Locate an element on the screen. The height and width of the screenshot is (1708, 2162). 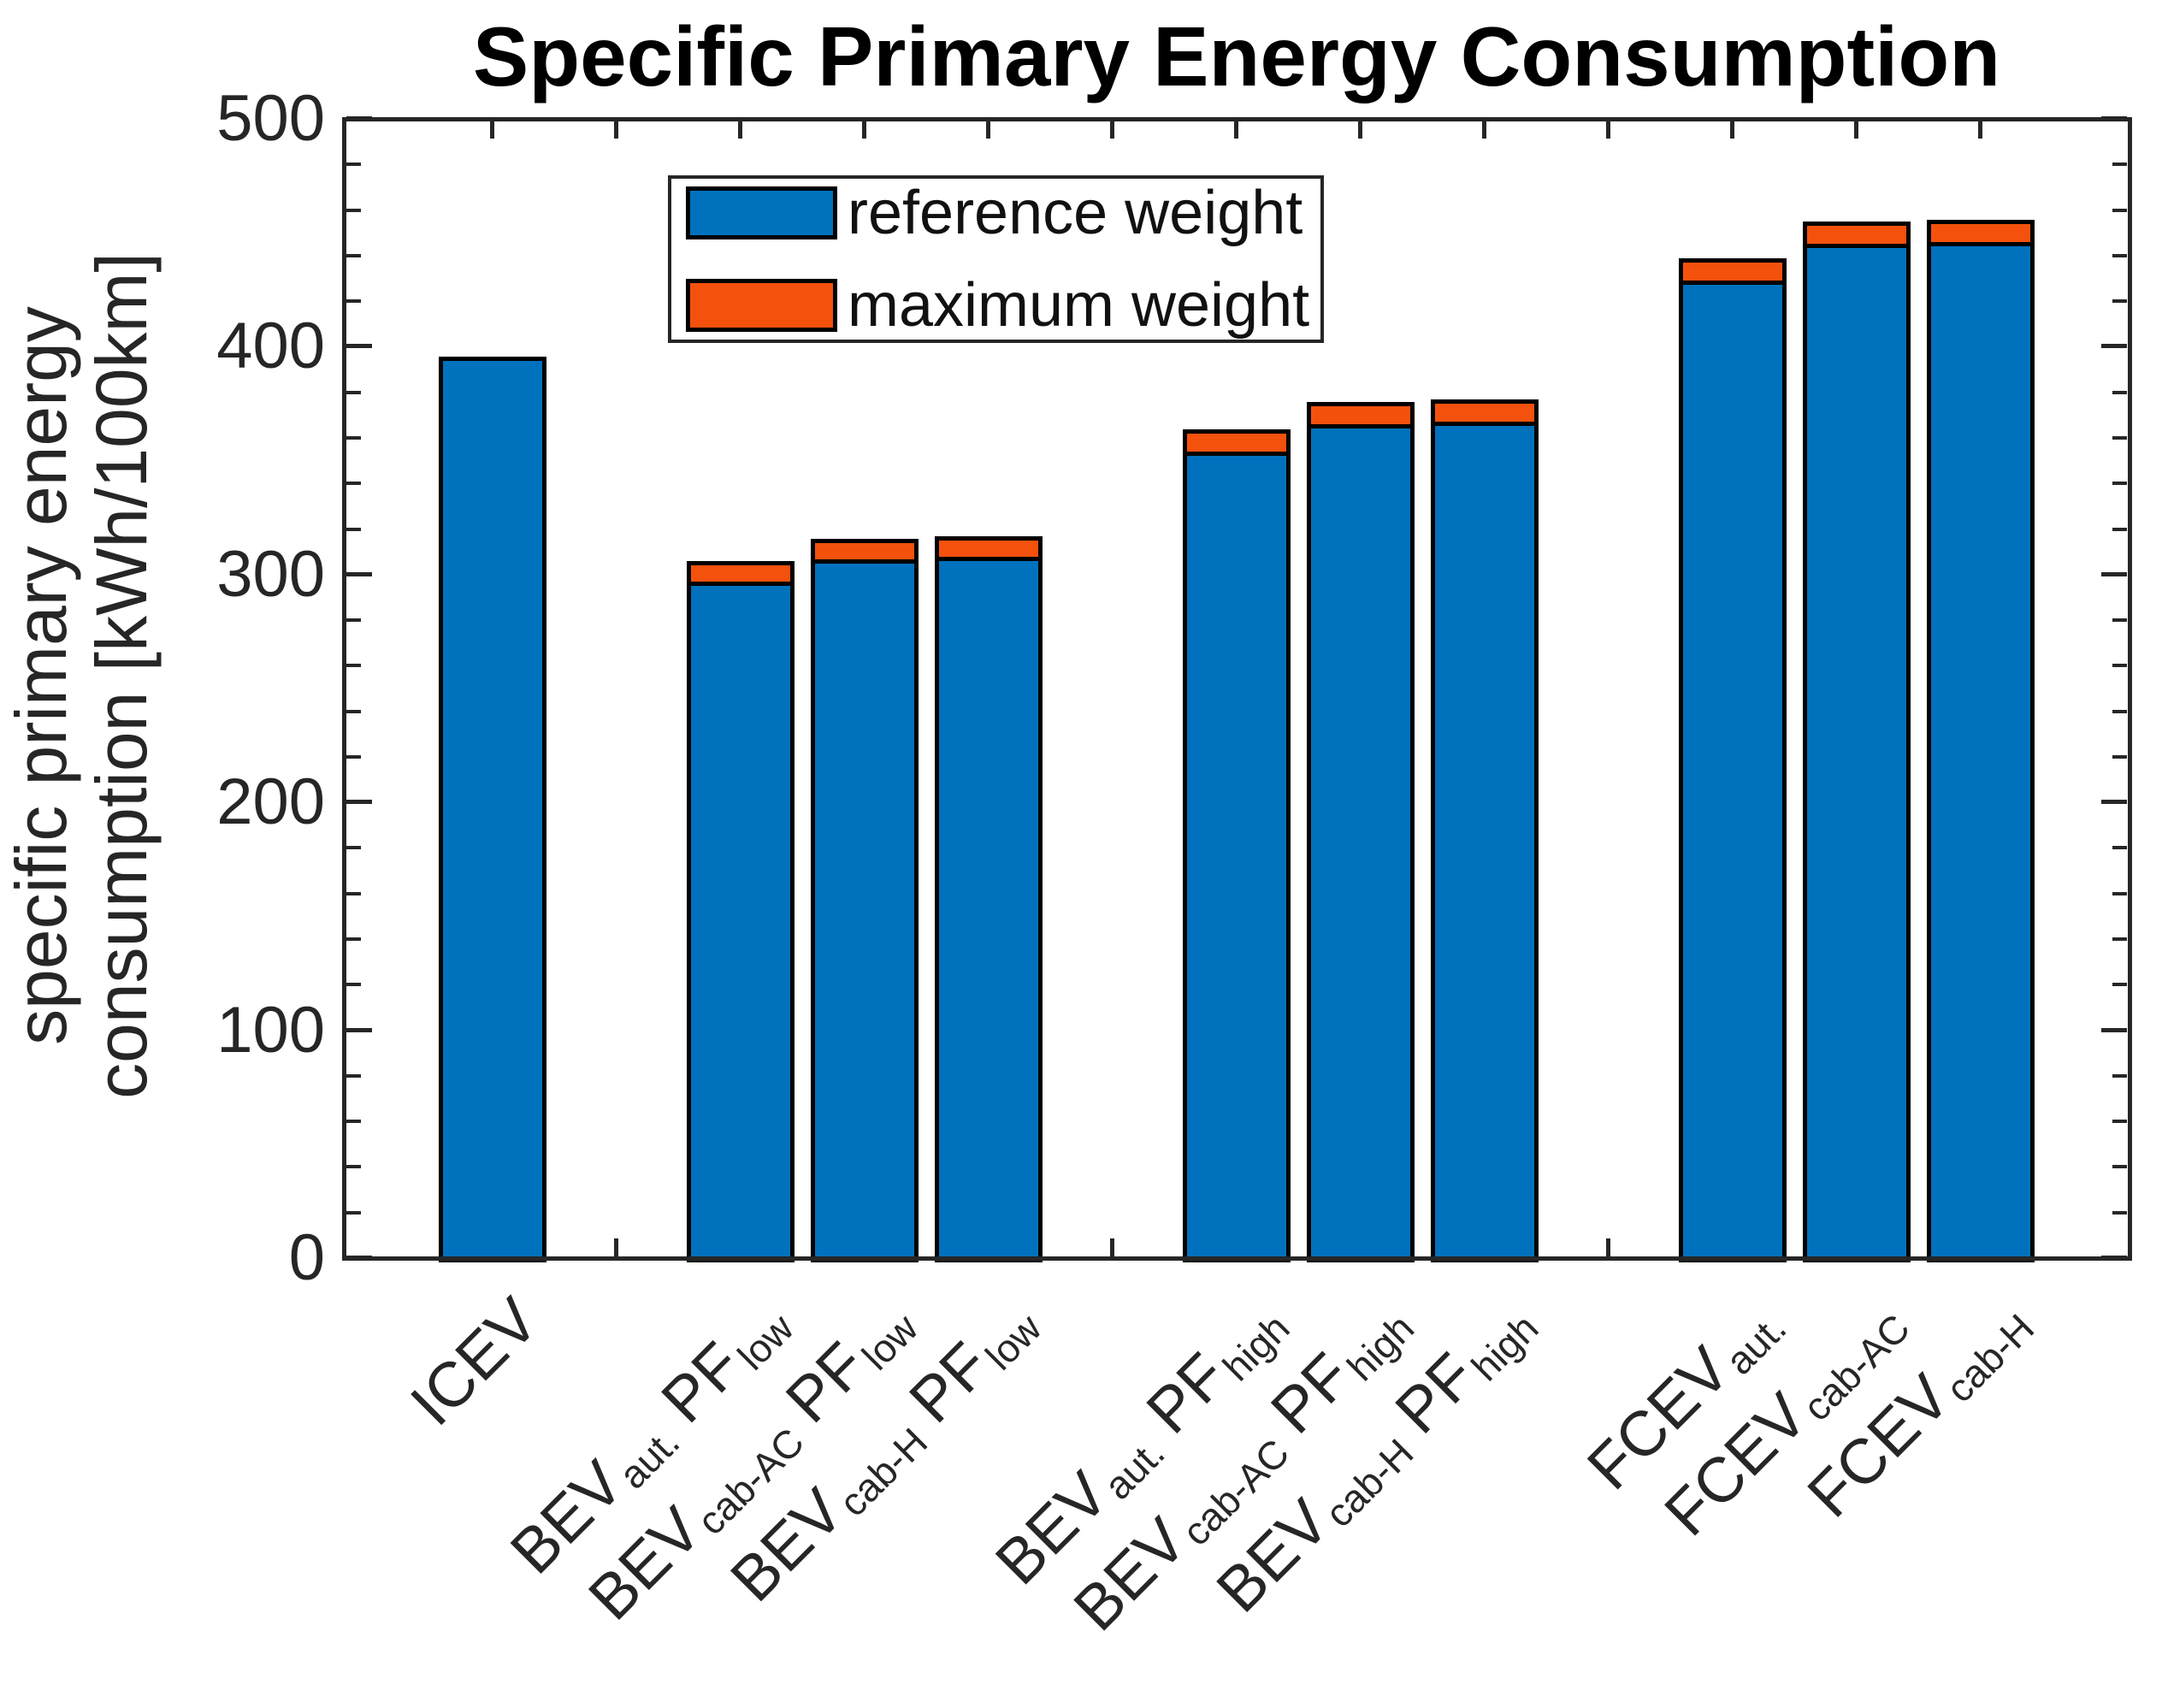
y-axis-tick-label: 500 is located at coordinates (270, 118).